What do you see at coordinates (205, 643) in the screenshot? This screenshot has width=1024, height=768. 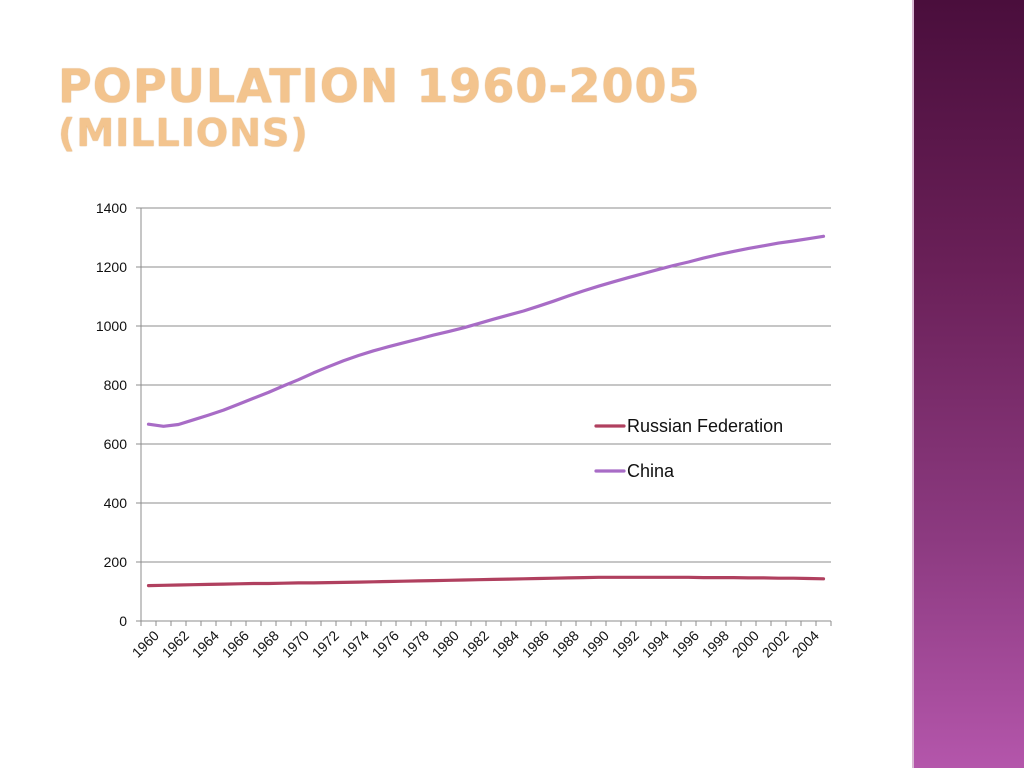 I see `x-tick-label: 1964` at bounding box center [205, 643].